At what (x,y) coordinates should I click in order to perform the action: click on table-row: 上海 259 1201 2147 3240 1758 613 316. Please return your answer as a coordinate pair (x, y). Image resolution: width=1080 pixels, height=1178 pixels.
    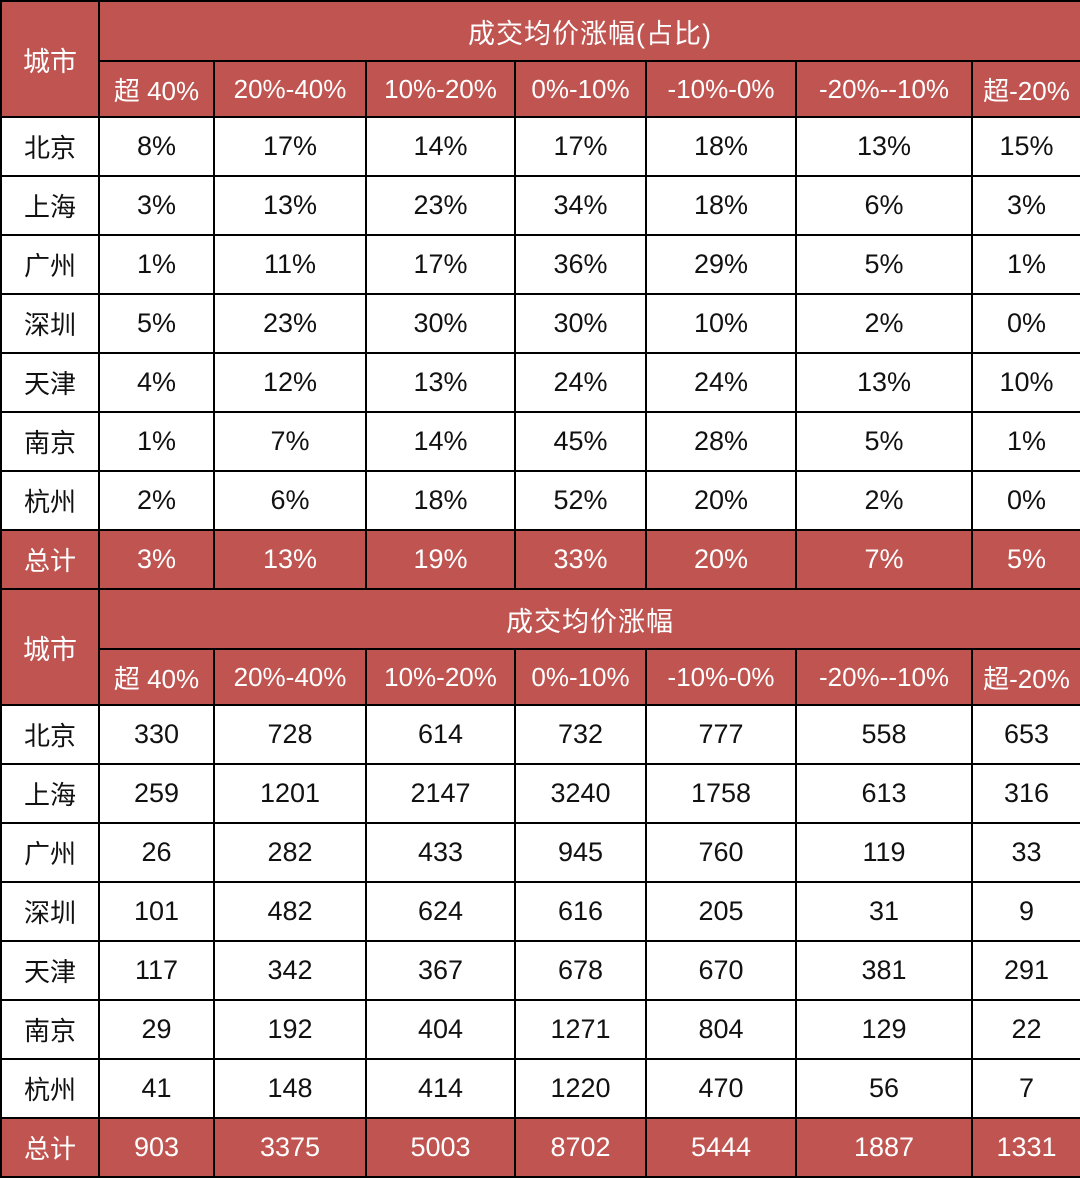
    Looking at the image, I should click on (540, 793).